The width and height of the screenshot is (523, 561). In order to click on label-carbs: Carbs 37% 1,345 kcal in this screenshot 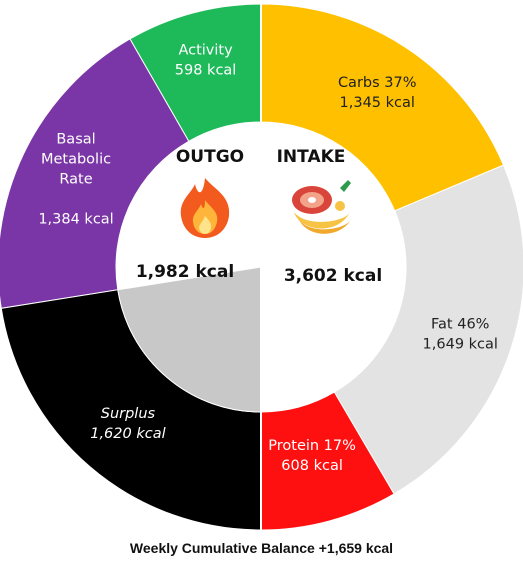, I will do `click(377, 93)`.